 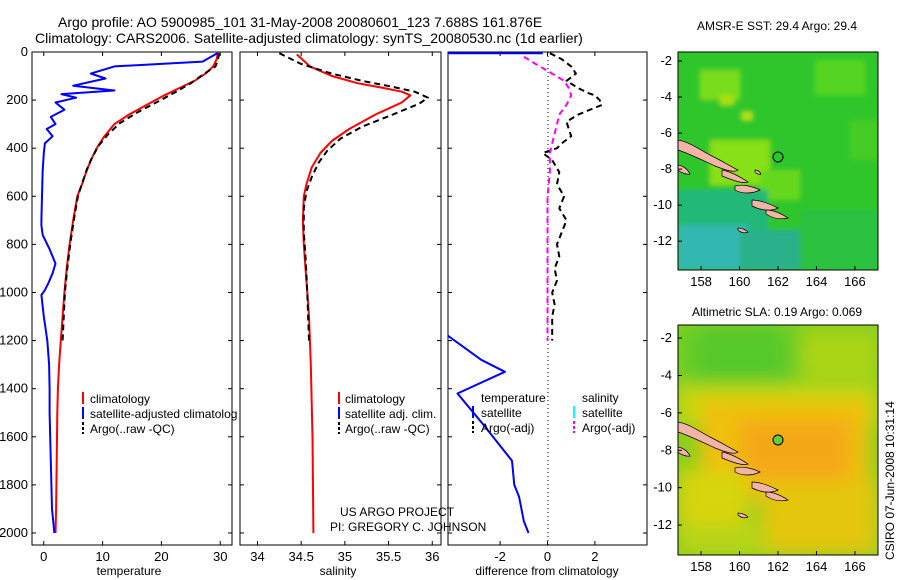 I want to click on map-sla-argo-marker, so click(x=778, y=440).